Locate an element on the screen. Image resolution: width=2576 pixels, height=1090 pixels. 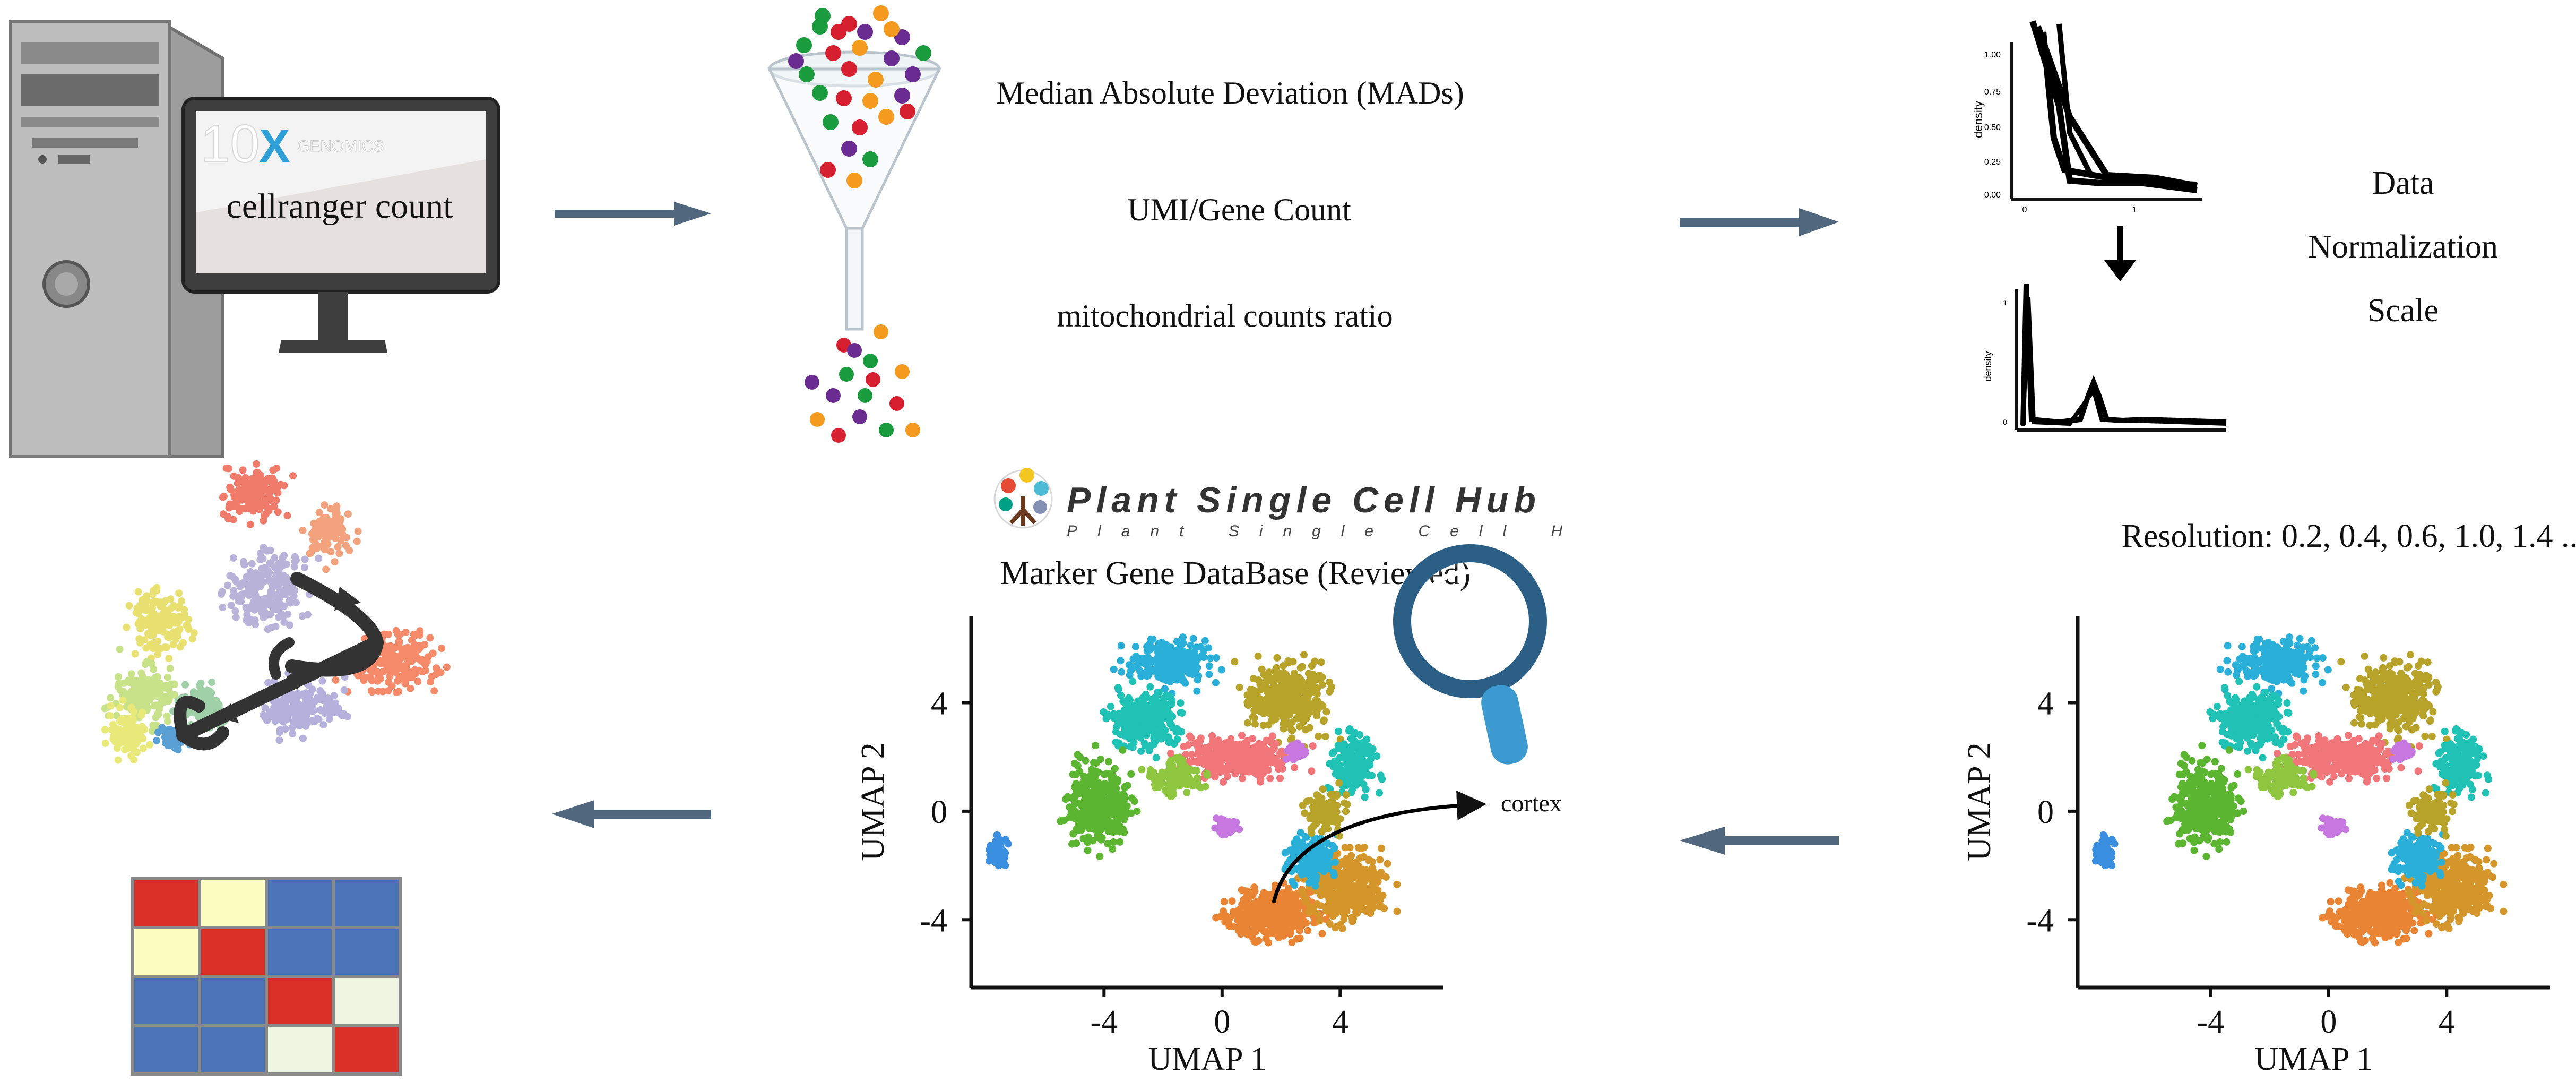
x-tick-label: -4 is located at coordinates (1104, 1022).